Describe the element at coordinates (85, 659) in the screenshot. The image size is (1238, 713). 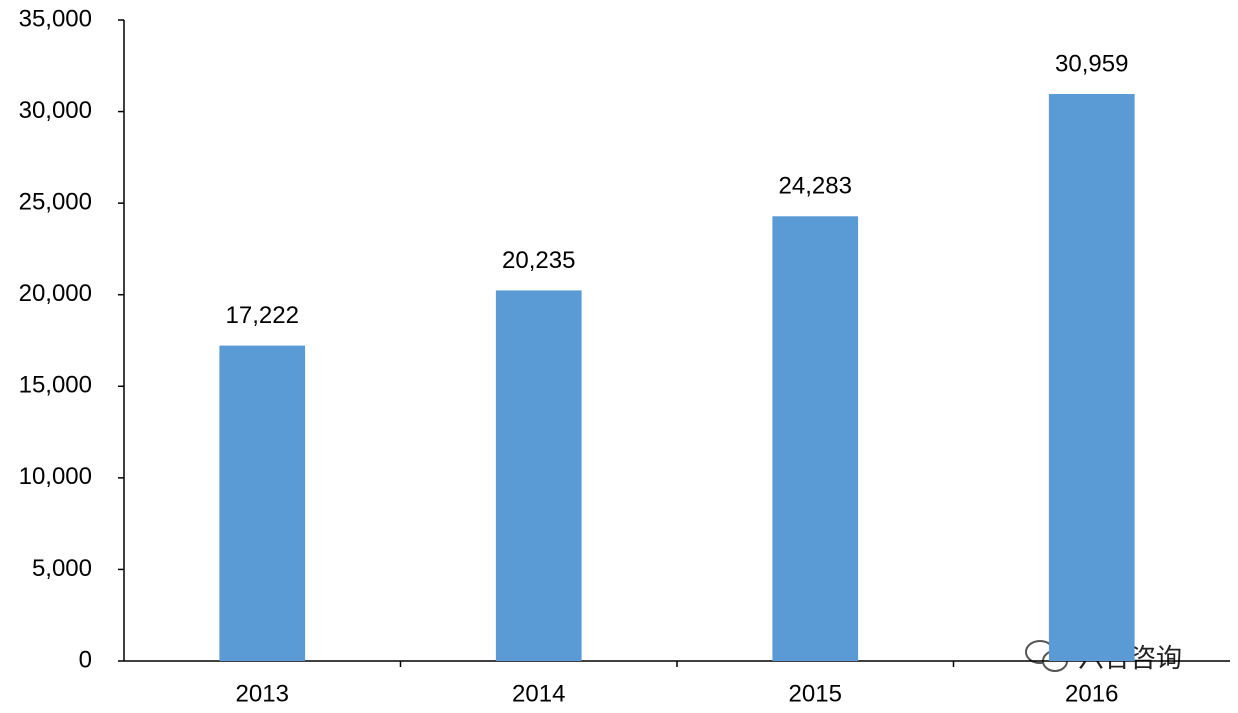
I see `y-tick-label: 0` at that location.